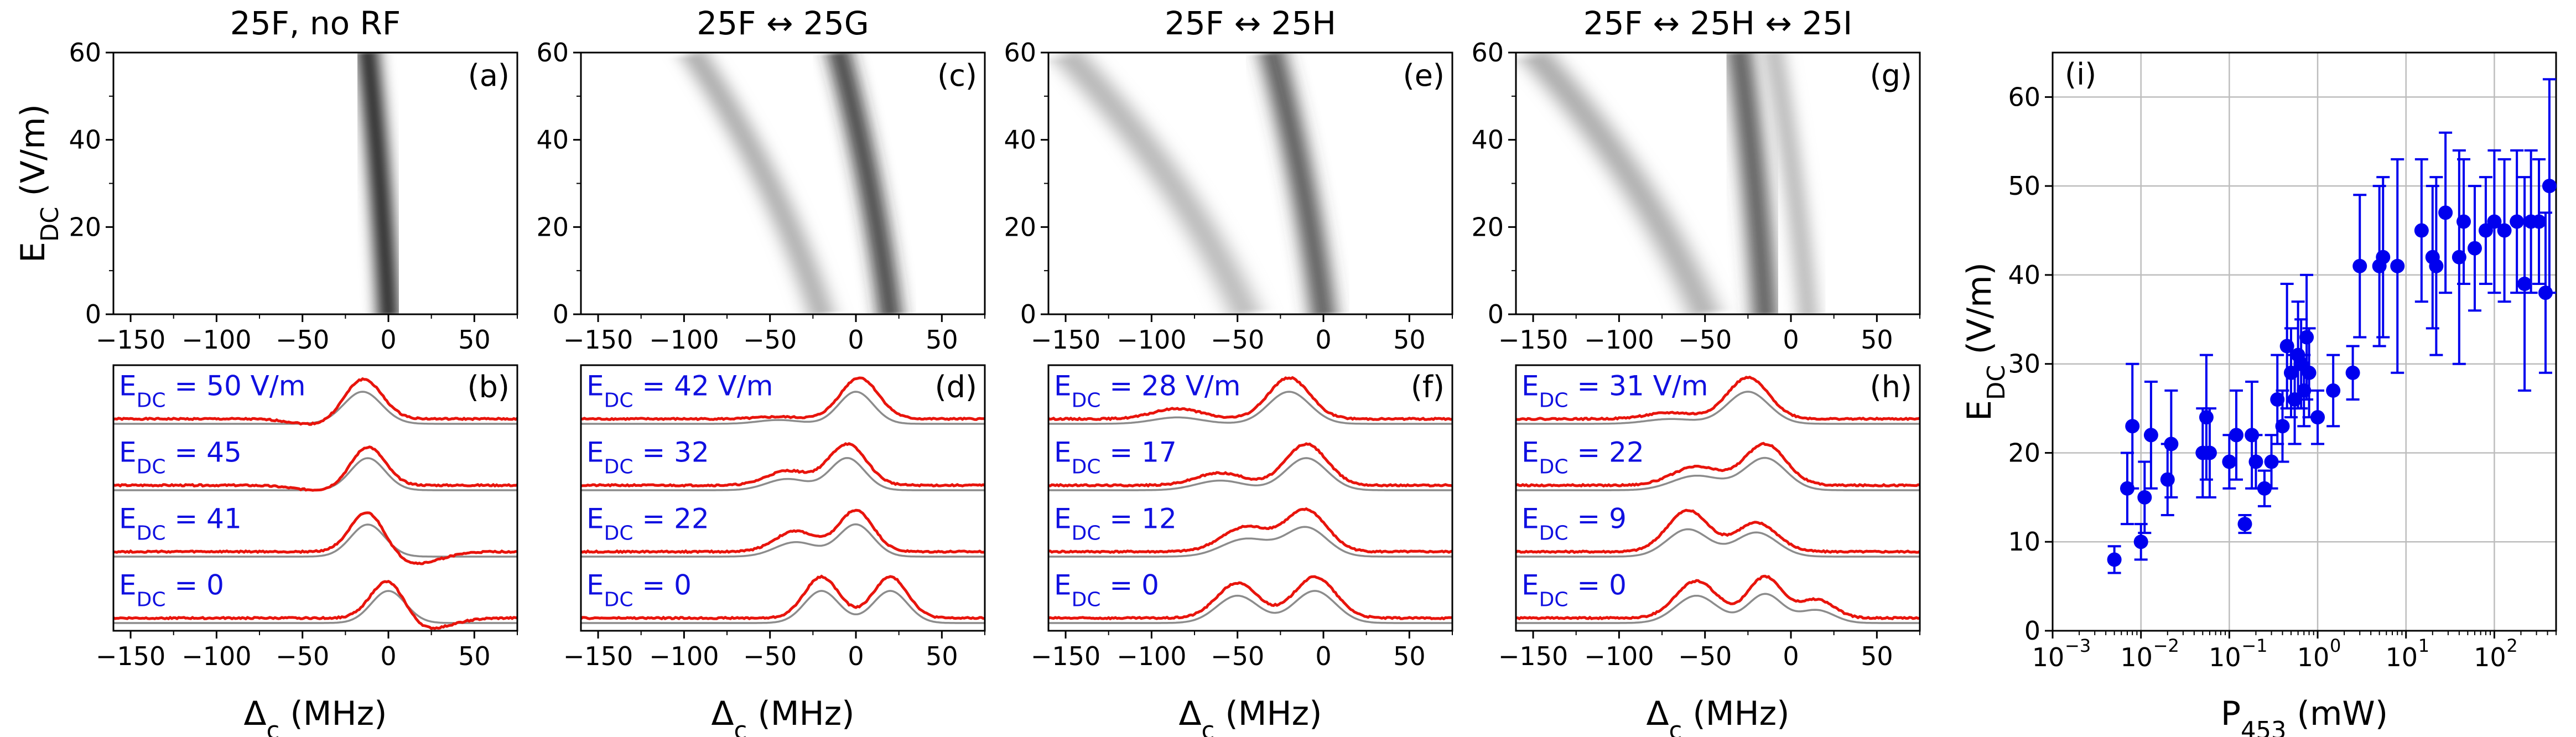 The height and width of the screenshot is (737, 2576). Describe the element at coordinates (1115, 523) in the screenshot. I see `trace-label: EDC = 12` at that location.